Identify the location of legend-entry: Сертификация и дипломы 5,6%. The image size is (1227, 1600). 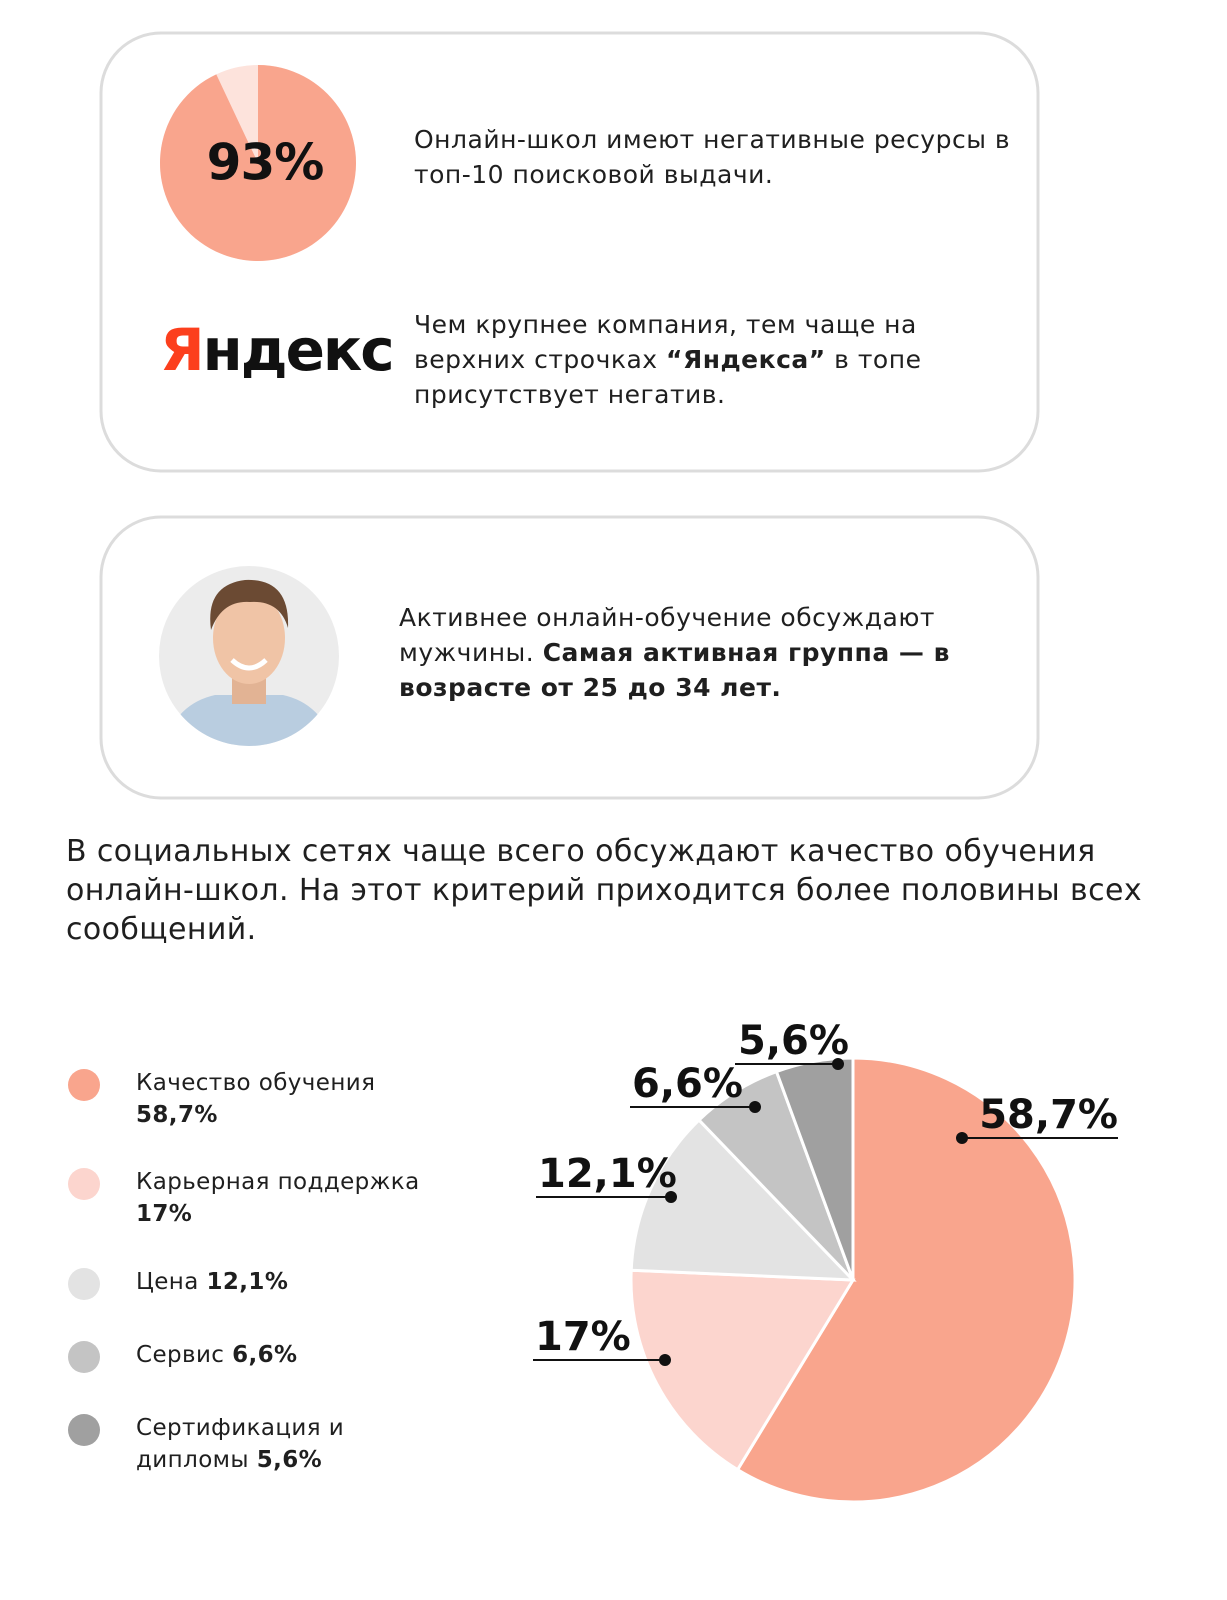
(261, 1444).